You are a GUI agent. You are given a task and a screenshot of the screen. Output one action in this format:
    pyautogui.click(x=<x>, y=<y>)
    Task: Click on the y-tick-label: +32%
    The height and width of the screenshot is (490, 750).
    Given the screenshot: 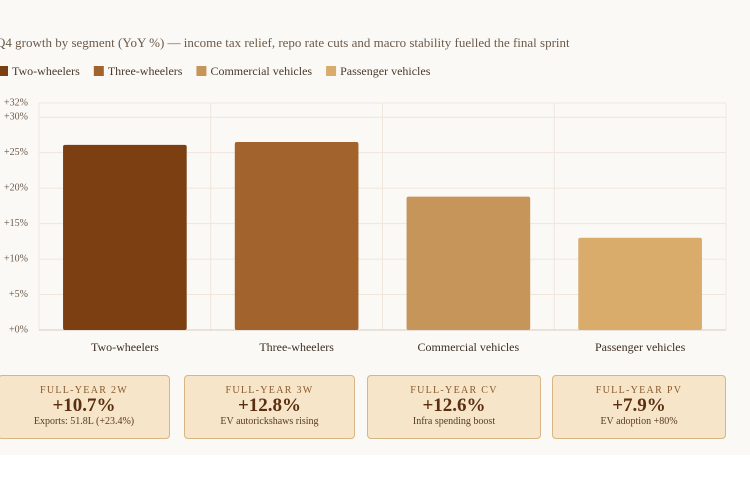 What is the action you would take?
    pyautogui.click(x=16, y=102)
    